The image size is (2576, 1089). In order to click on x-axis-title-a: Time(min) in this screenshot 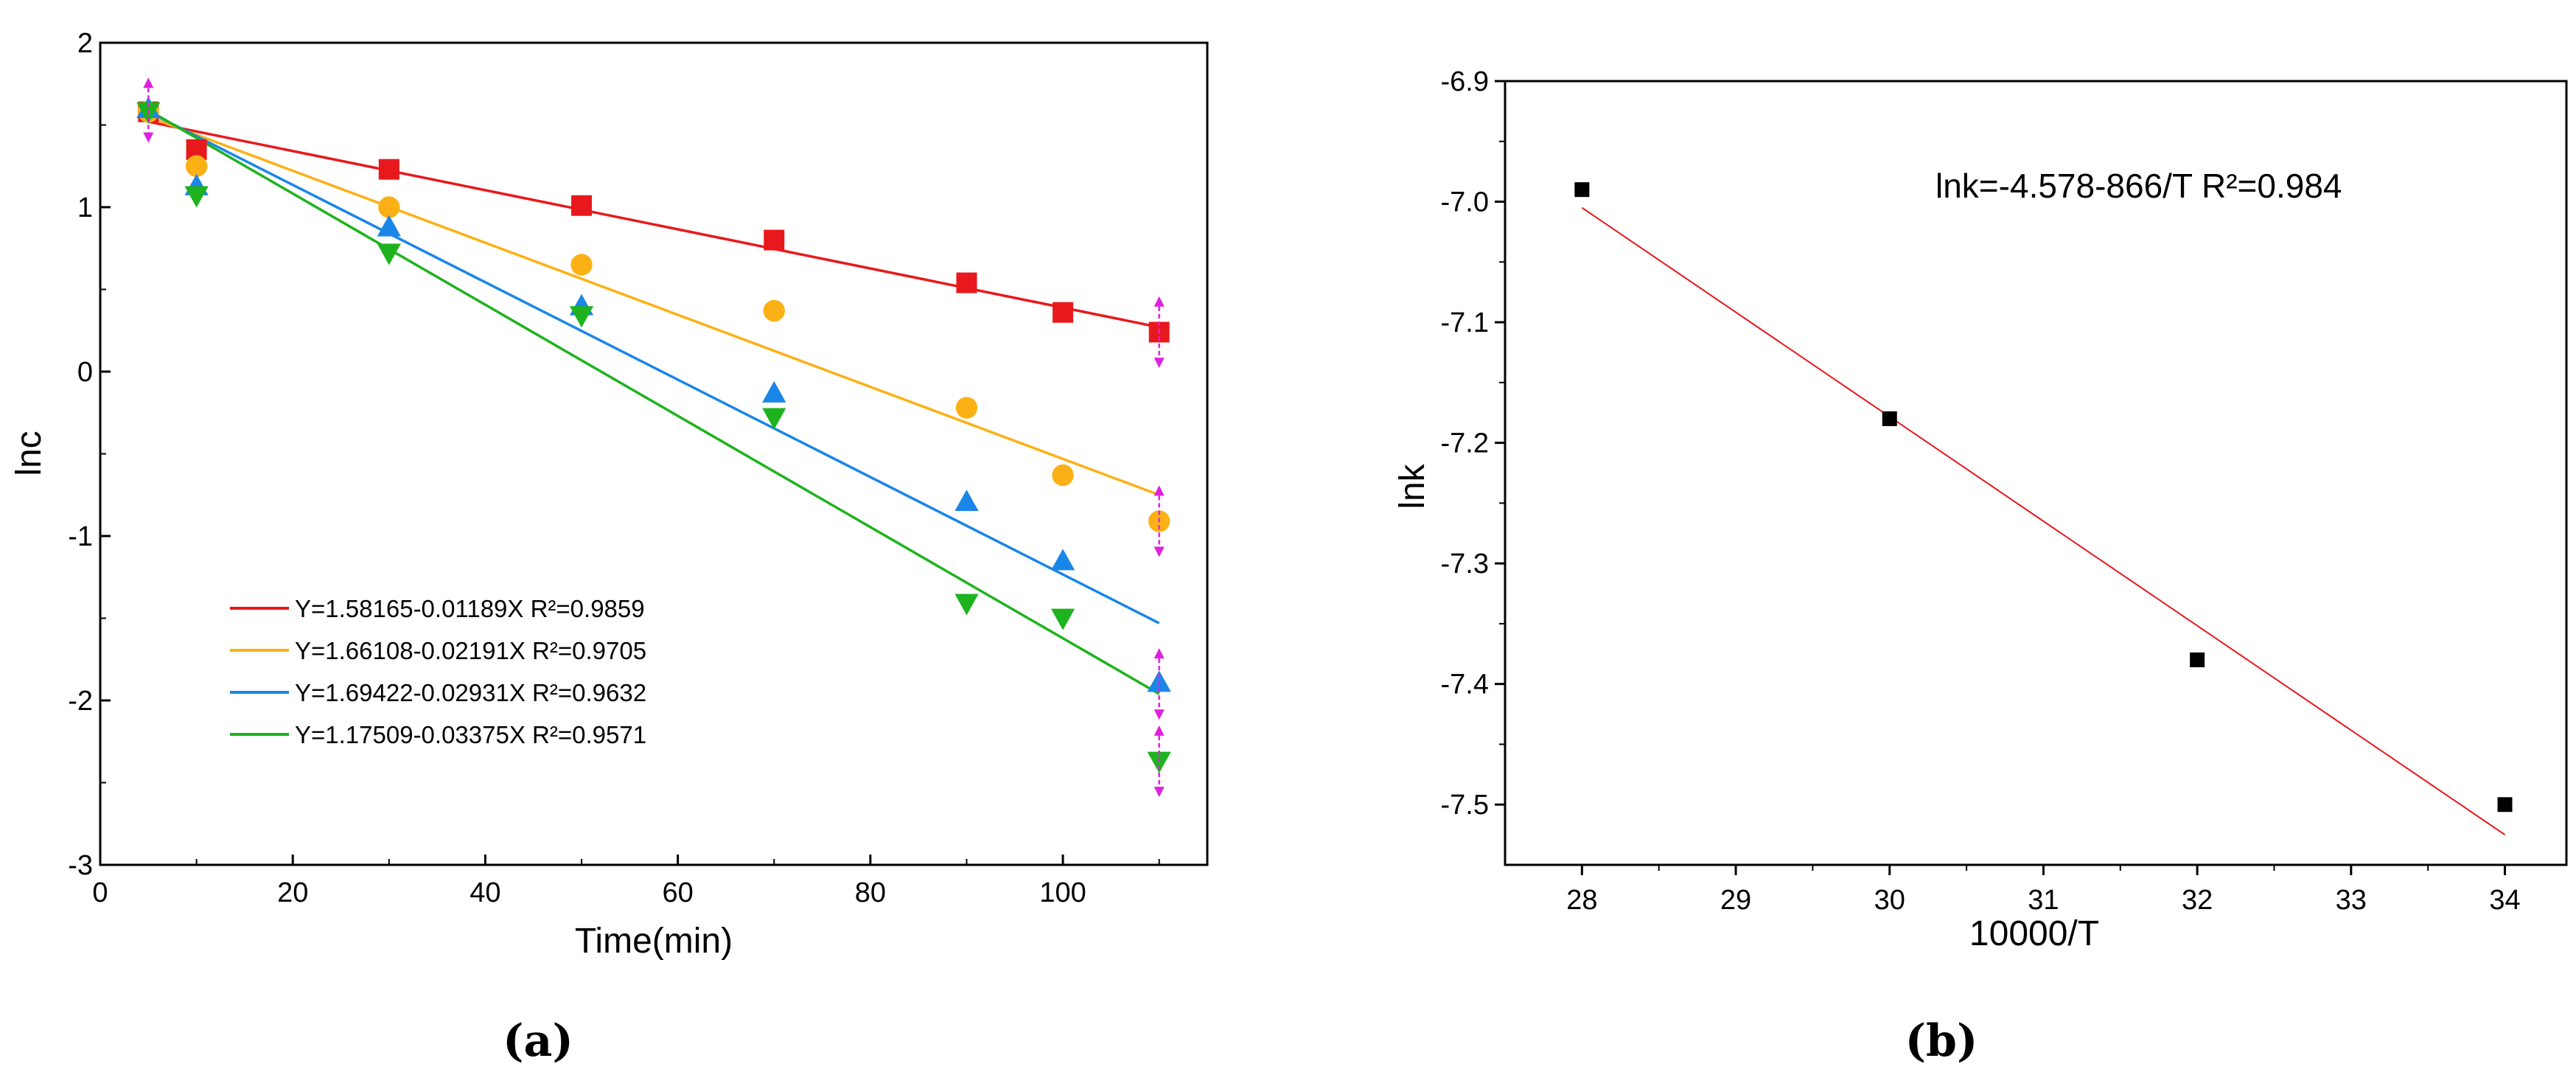, I will do `click(654, 941)`.